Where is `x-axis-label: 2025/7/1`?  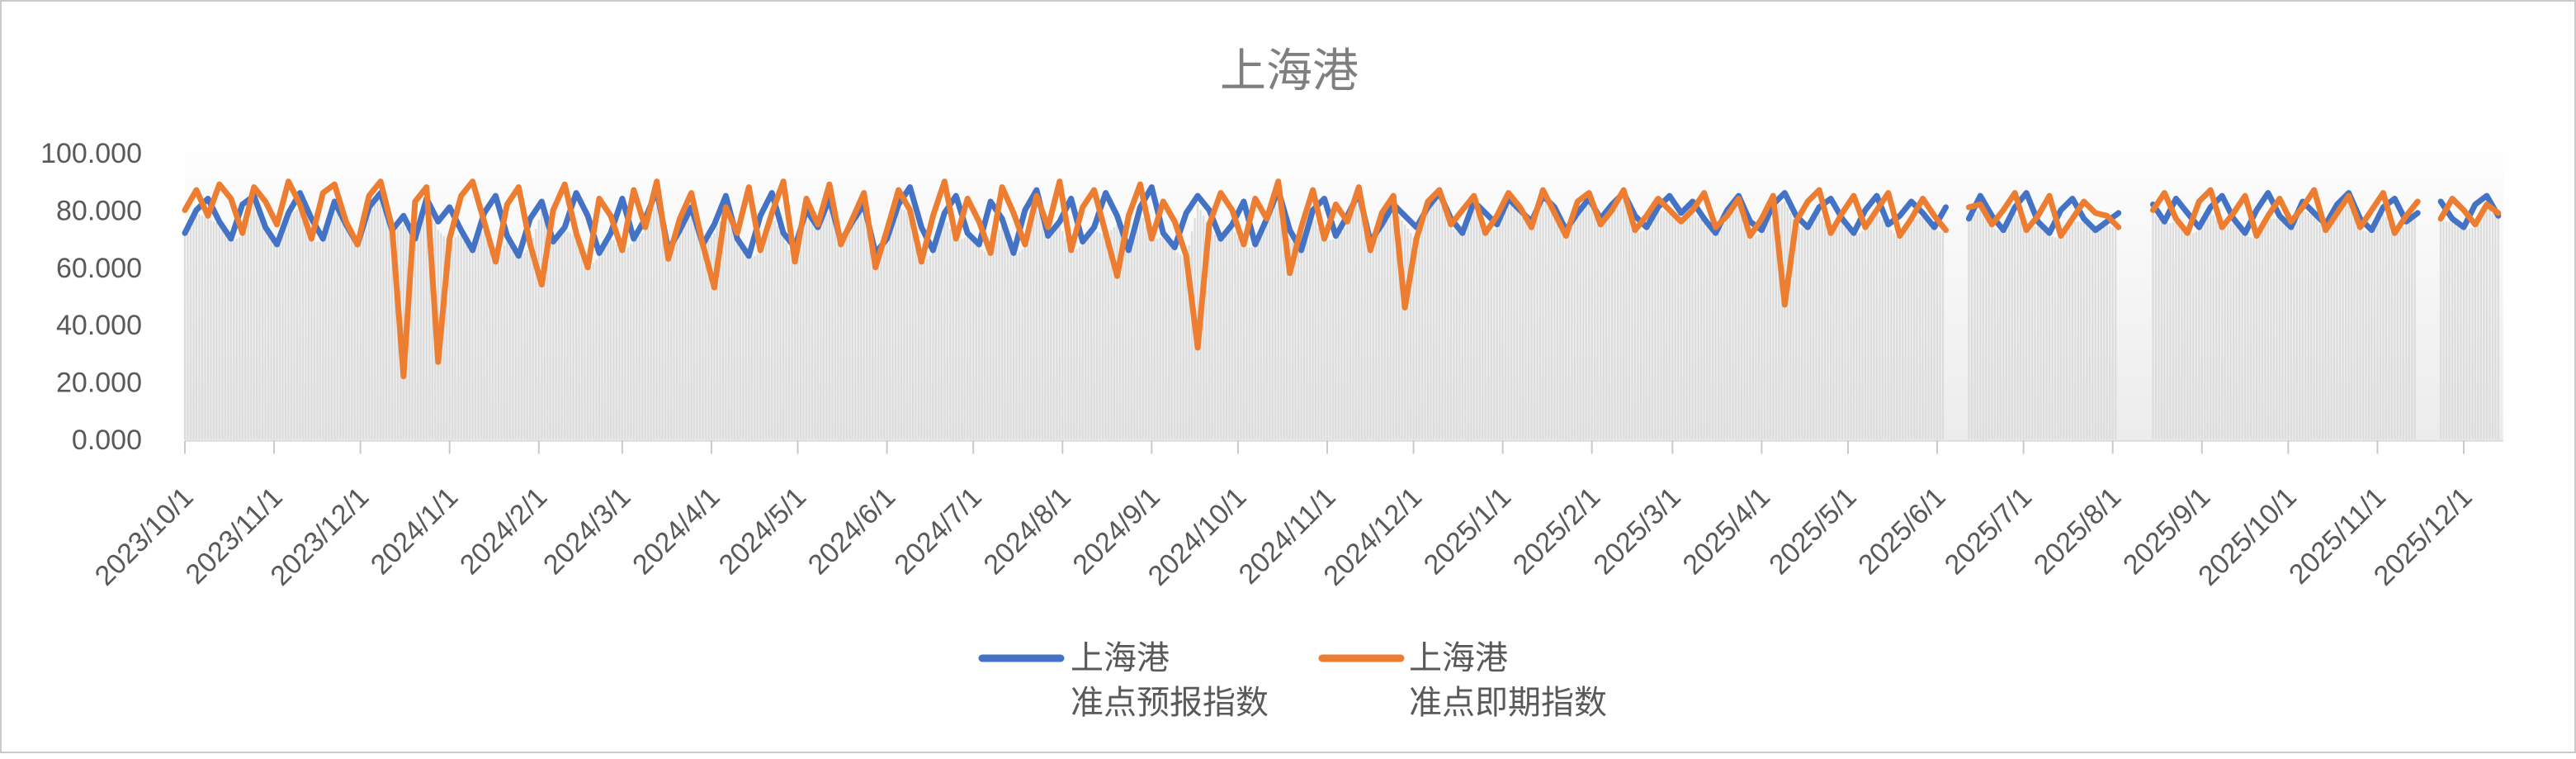
x-axis-label: 2025/7/1 is located at coordinates (1988, 531).